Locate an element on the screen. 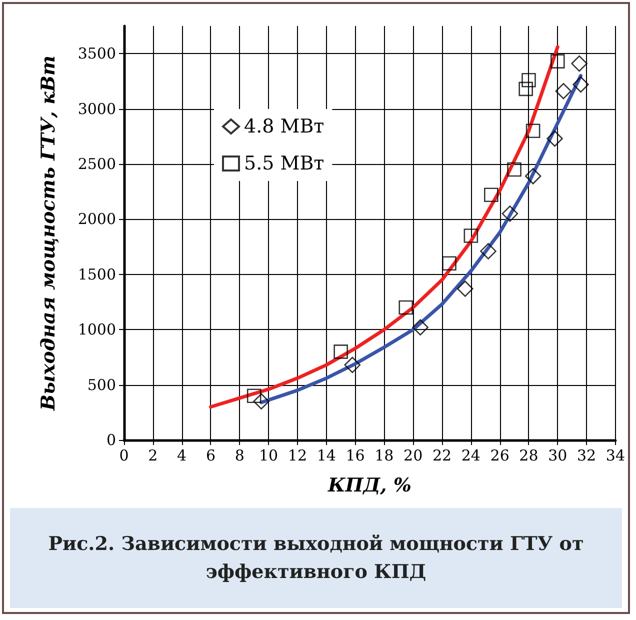 The width and height of the screenshot is (636, 620). x-tick-label: 32 is located at coordinates (586, 455).